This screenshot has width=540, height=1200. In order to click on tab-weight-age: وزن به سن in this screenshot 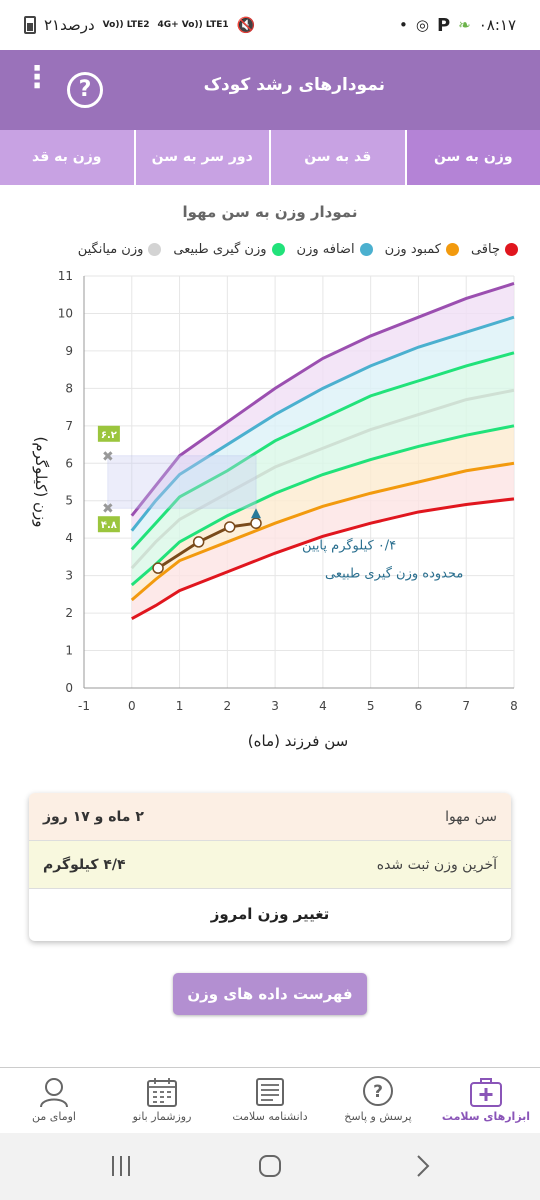, I will do `click(472, 157)`.